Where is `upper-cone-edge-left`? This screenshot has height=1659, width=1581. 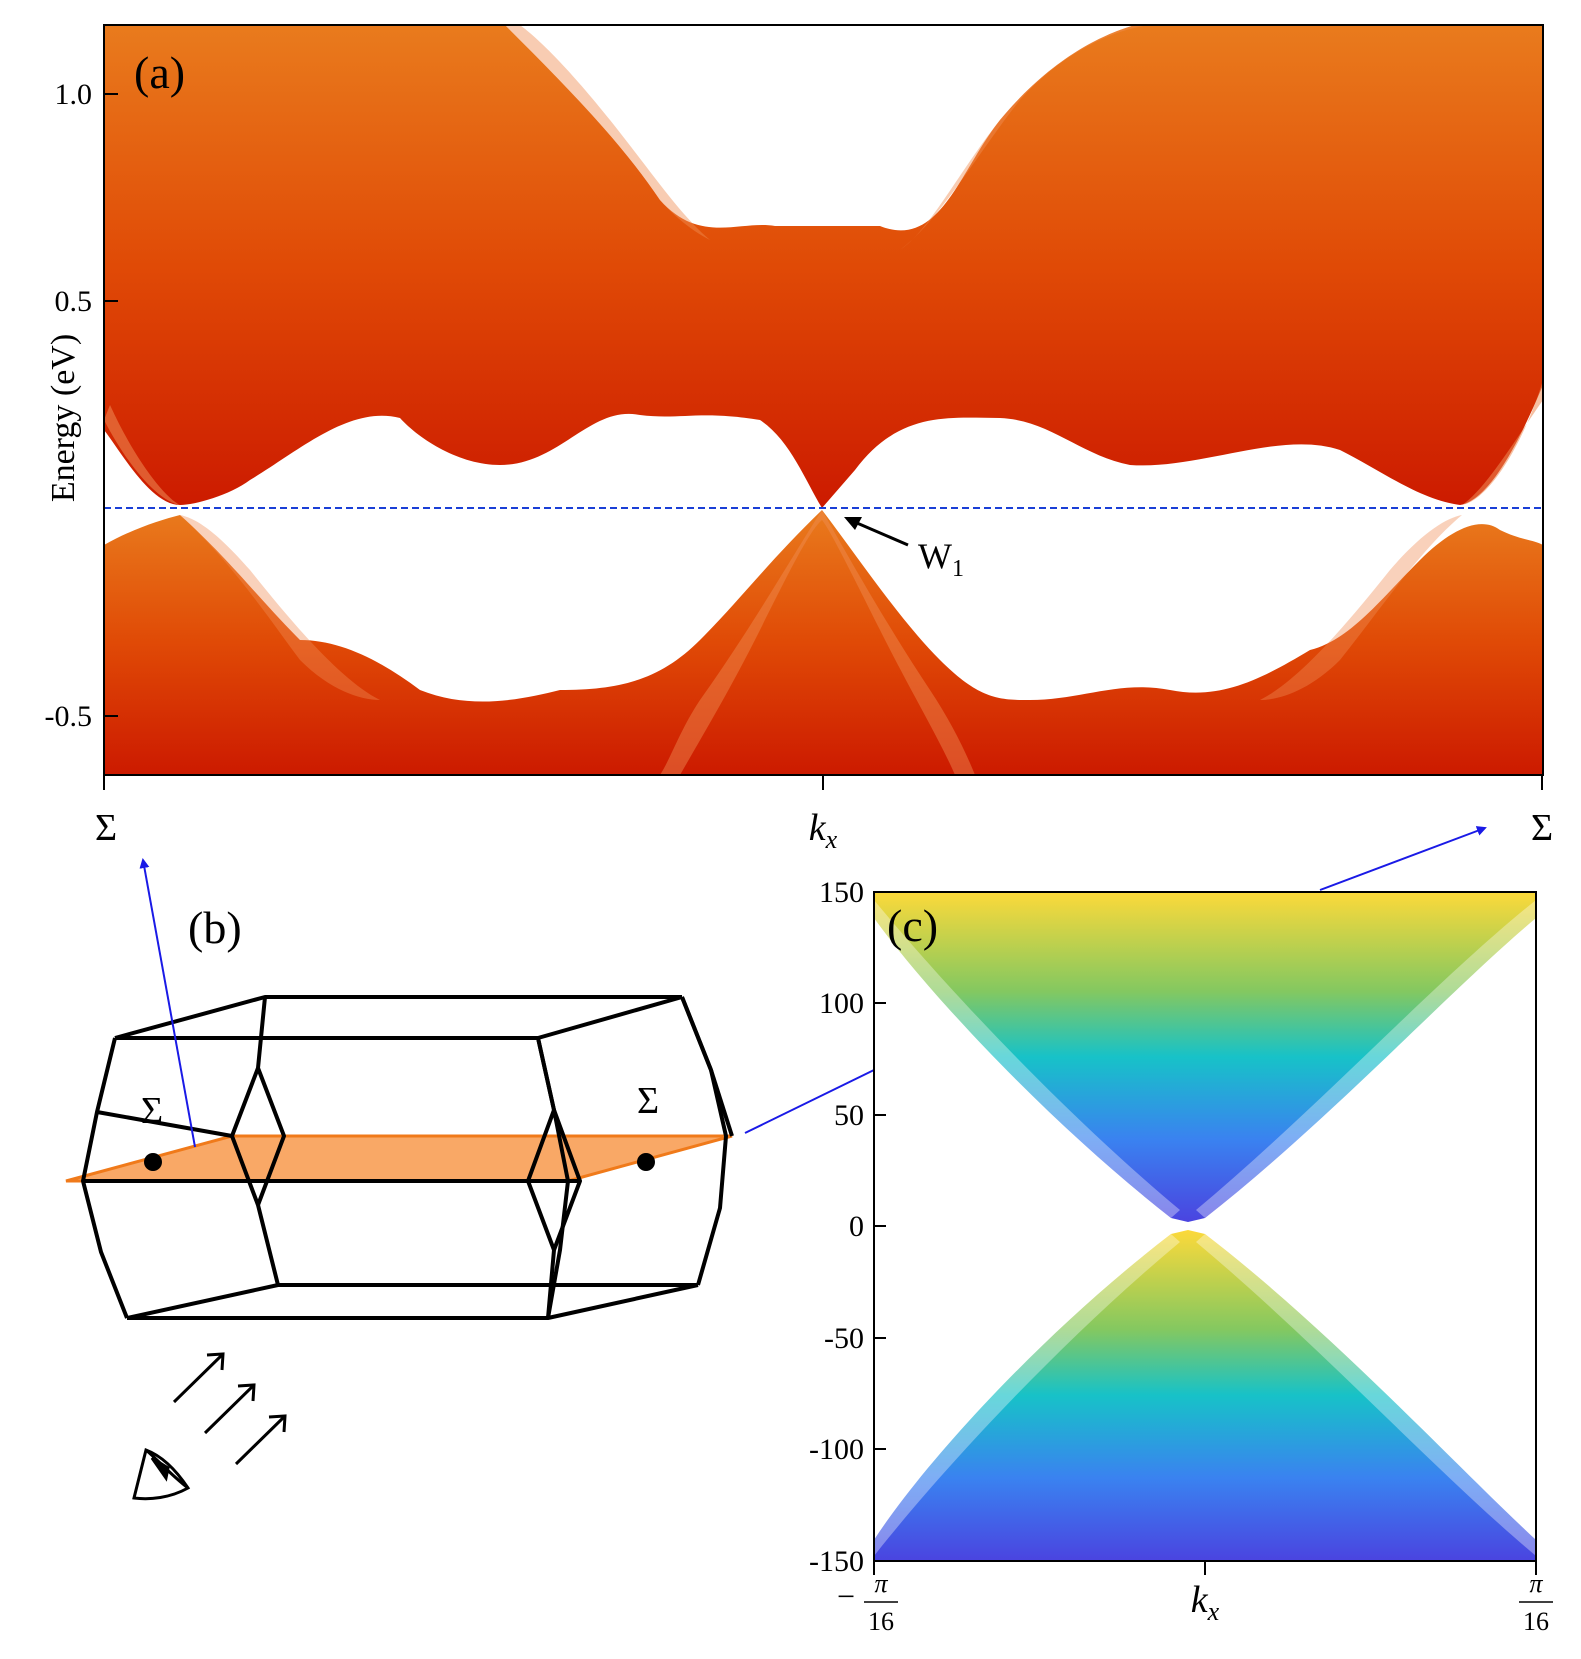
upper-cone-edge-left is located at coordinates (1027, 1059).